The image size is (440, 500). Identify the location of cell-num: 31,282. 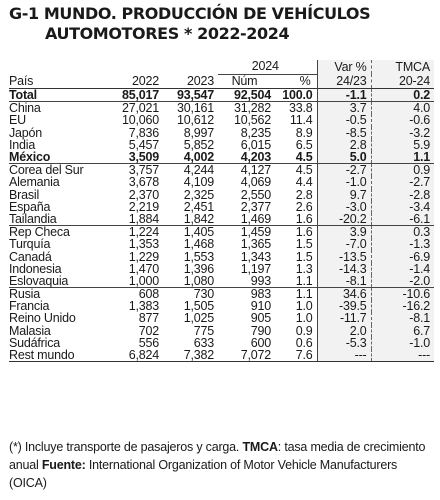
(252, 108).